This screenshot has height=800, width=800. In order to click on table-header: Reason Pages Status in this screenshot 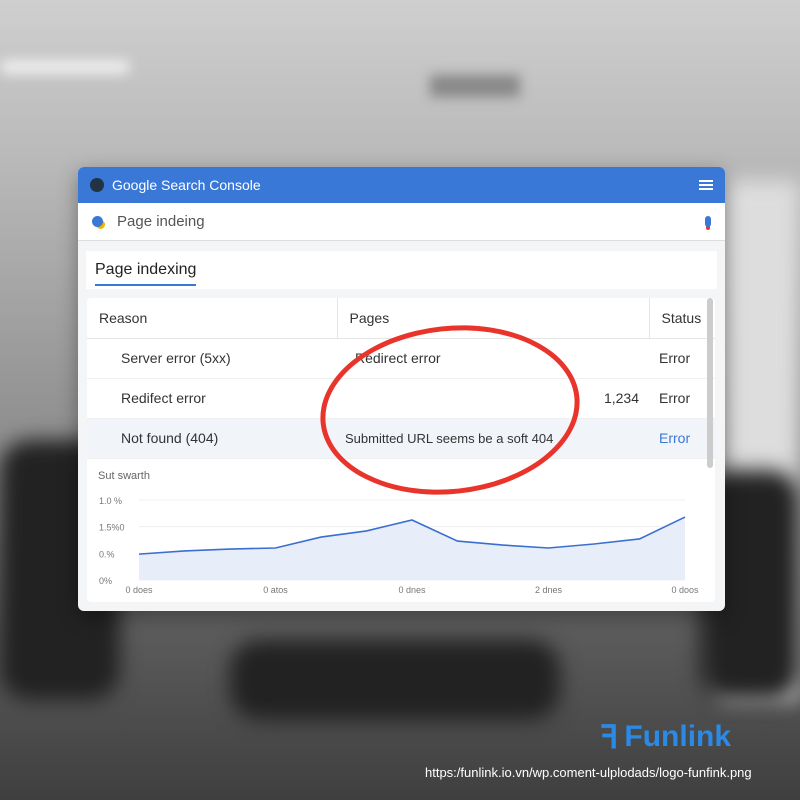, I will do `click(401, 318)`.